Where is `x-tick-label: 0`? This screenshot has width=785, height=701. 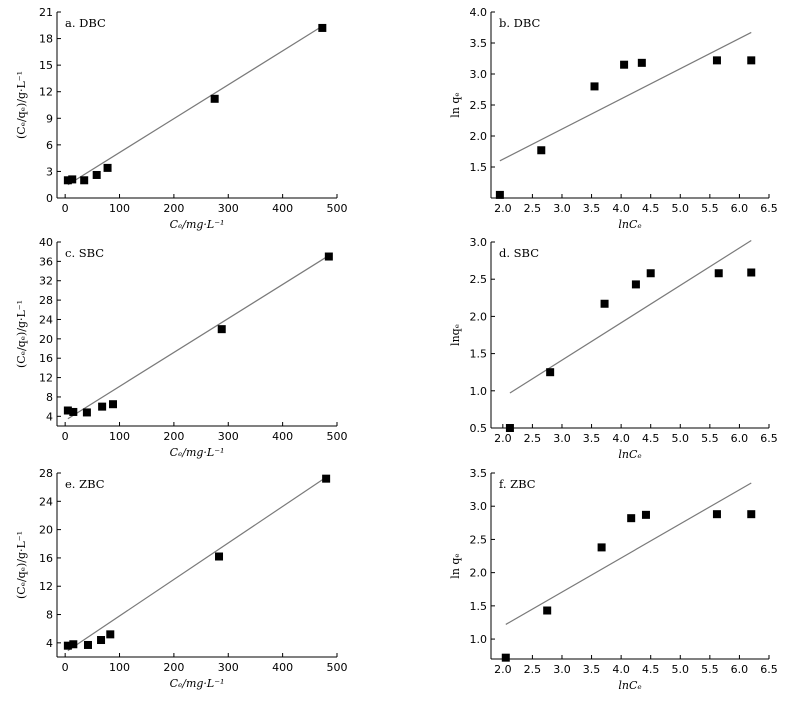
x-tick-label: 0 is located at coordinates (65, 667).